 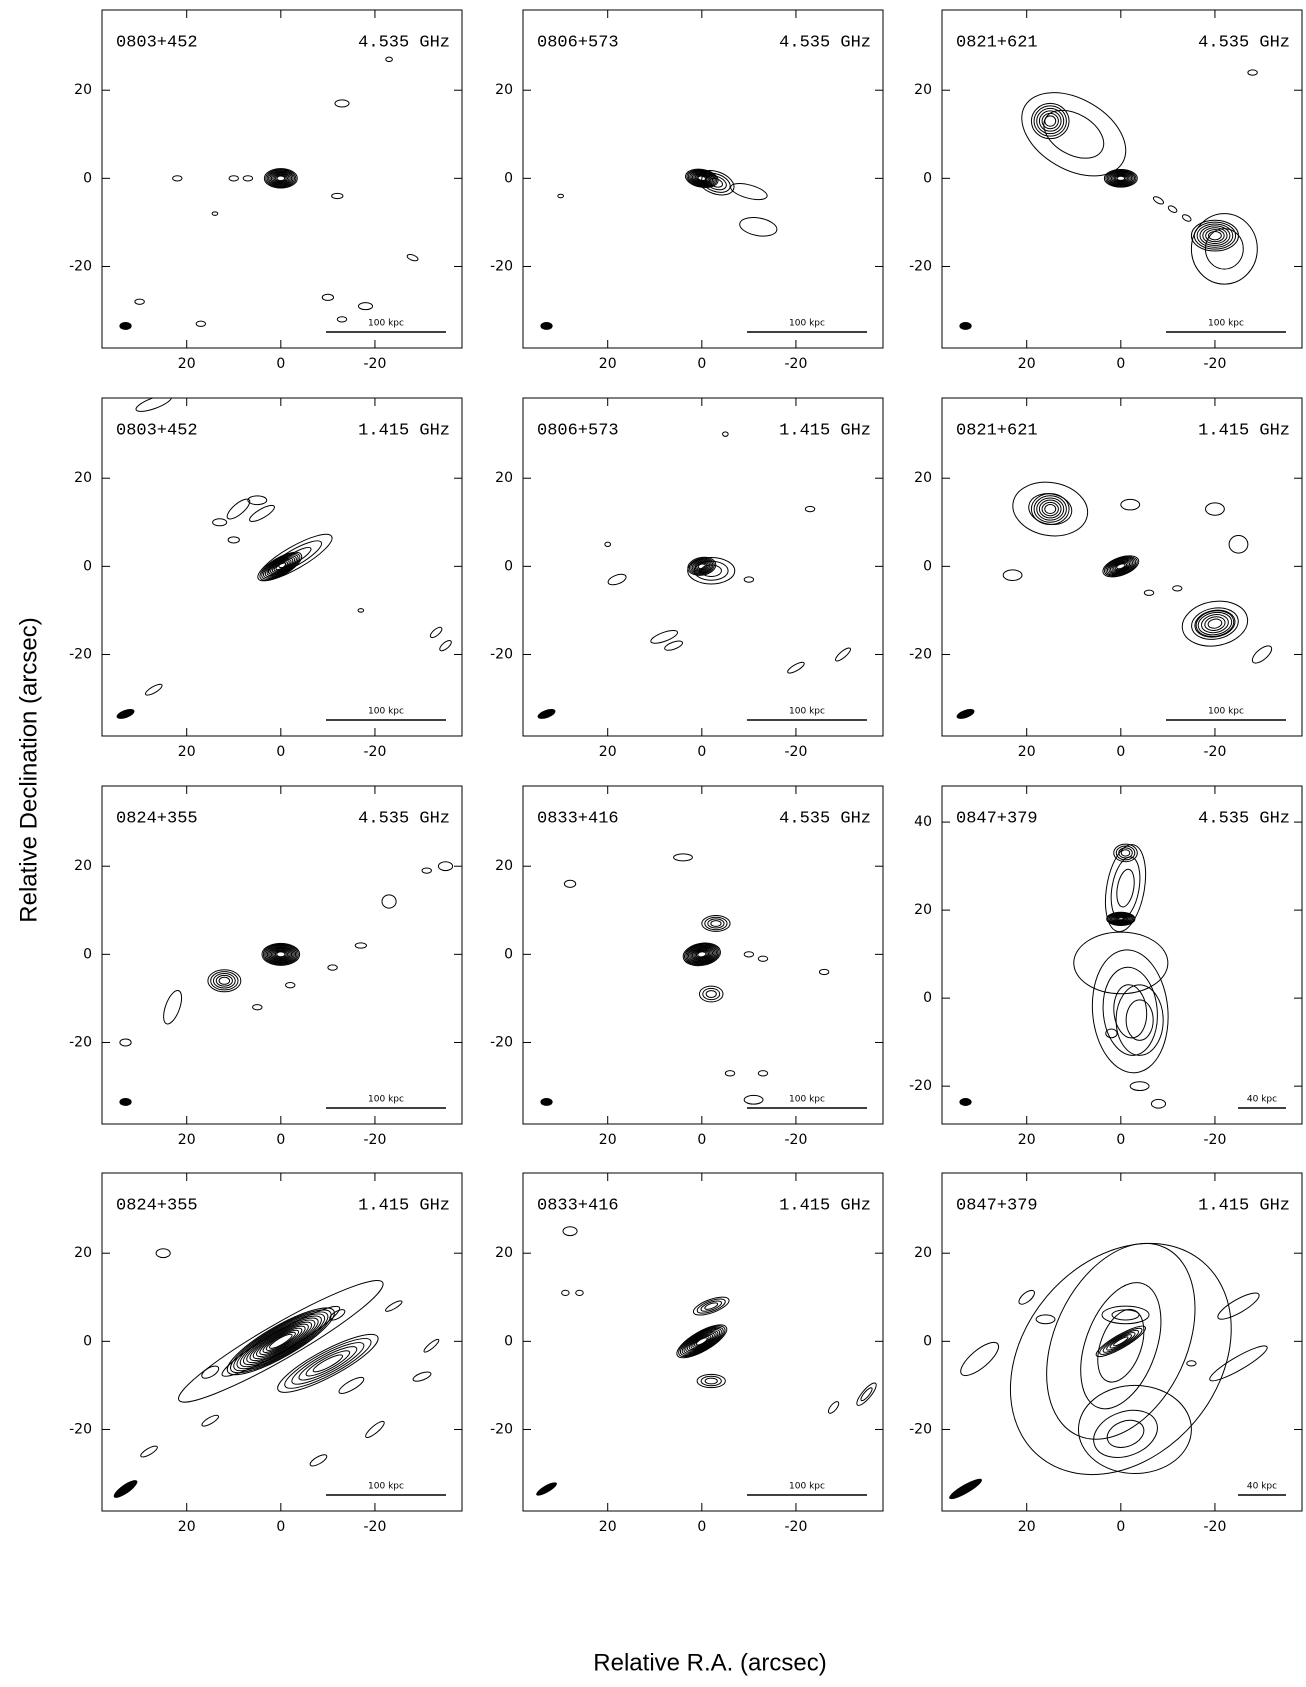 I want to click on source-name: 0806+573, so click(x=578, y=430).